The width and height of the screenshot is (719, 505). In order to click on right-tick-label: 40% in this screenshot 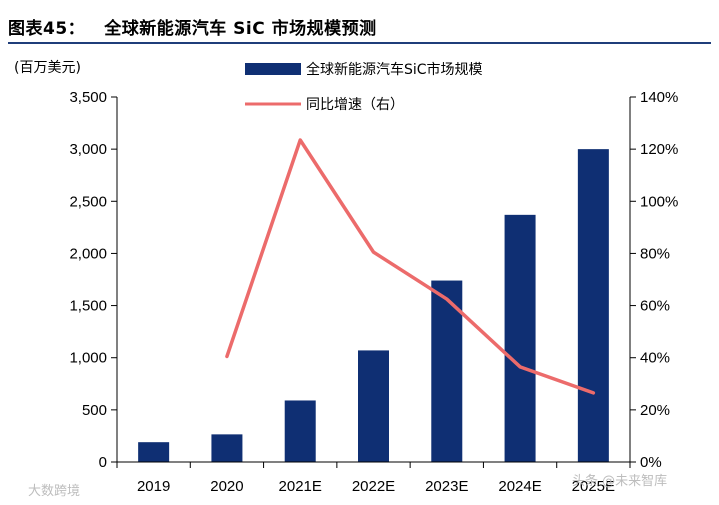, I will do `click(655, 358)`.